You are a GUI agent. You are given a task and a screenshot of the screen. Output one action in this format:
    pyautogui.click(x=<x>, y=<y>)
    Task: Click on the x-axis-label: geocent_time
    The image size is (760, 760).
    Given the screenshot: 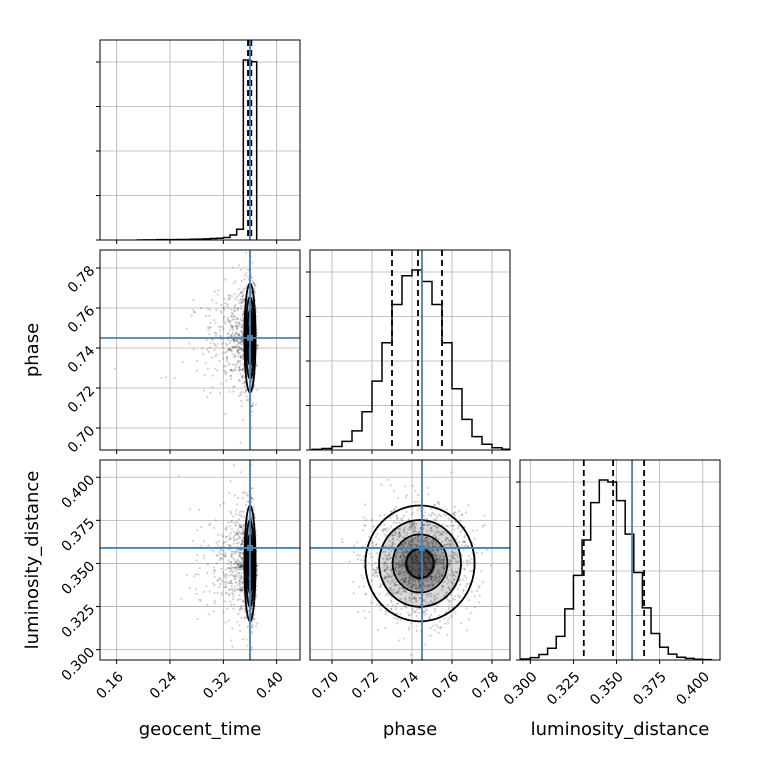 What is the action you would take?
    pyautogui.click(x=200, y=729)
    